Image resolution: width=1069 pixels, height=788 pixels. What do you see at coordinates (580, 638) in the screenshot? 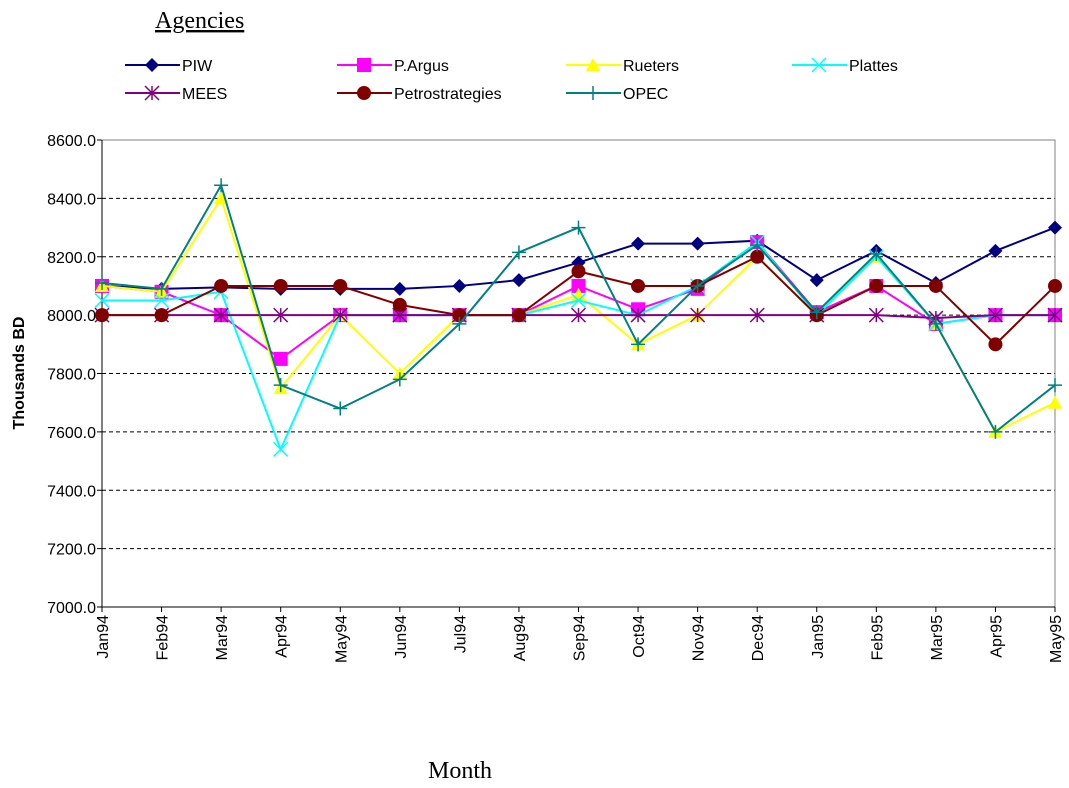
I see `x-tick-label: Sep94` at bounding box center [580, 638].